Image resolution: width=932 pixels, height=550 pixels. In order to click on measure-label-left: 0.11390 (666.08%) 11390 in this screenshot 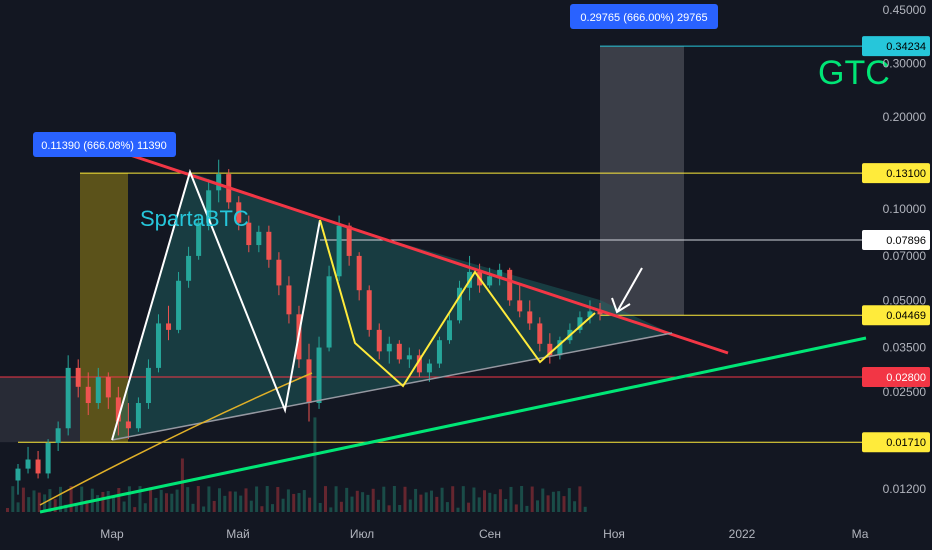, I will do `click(104, 146)`.